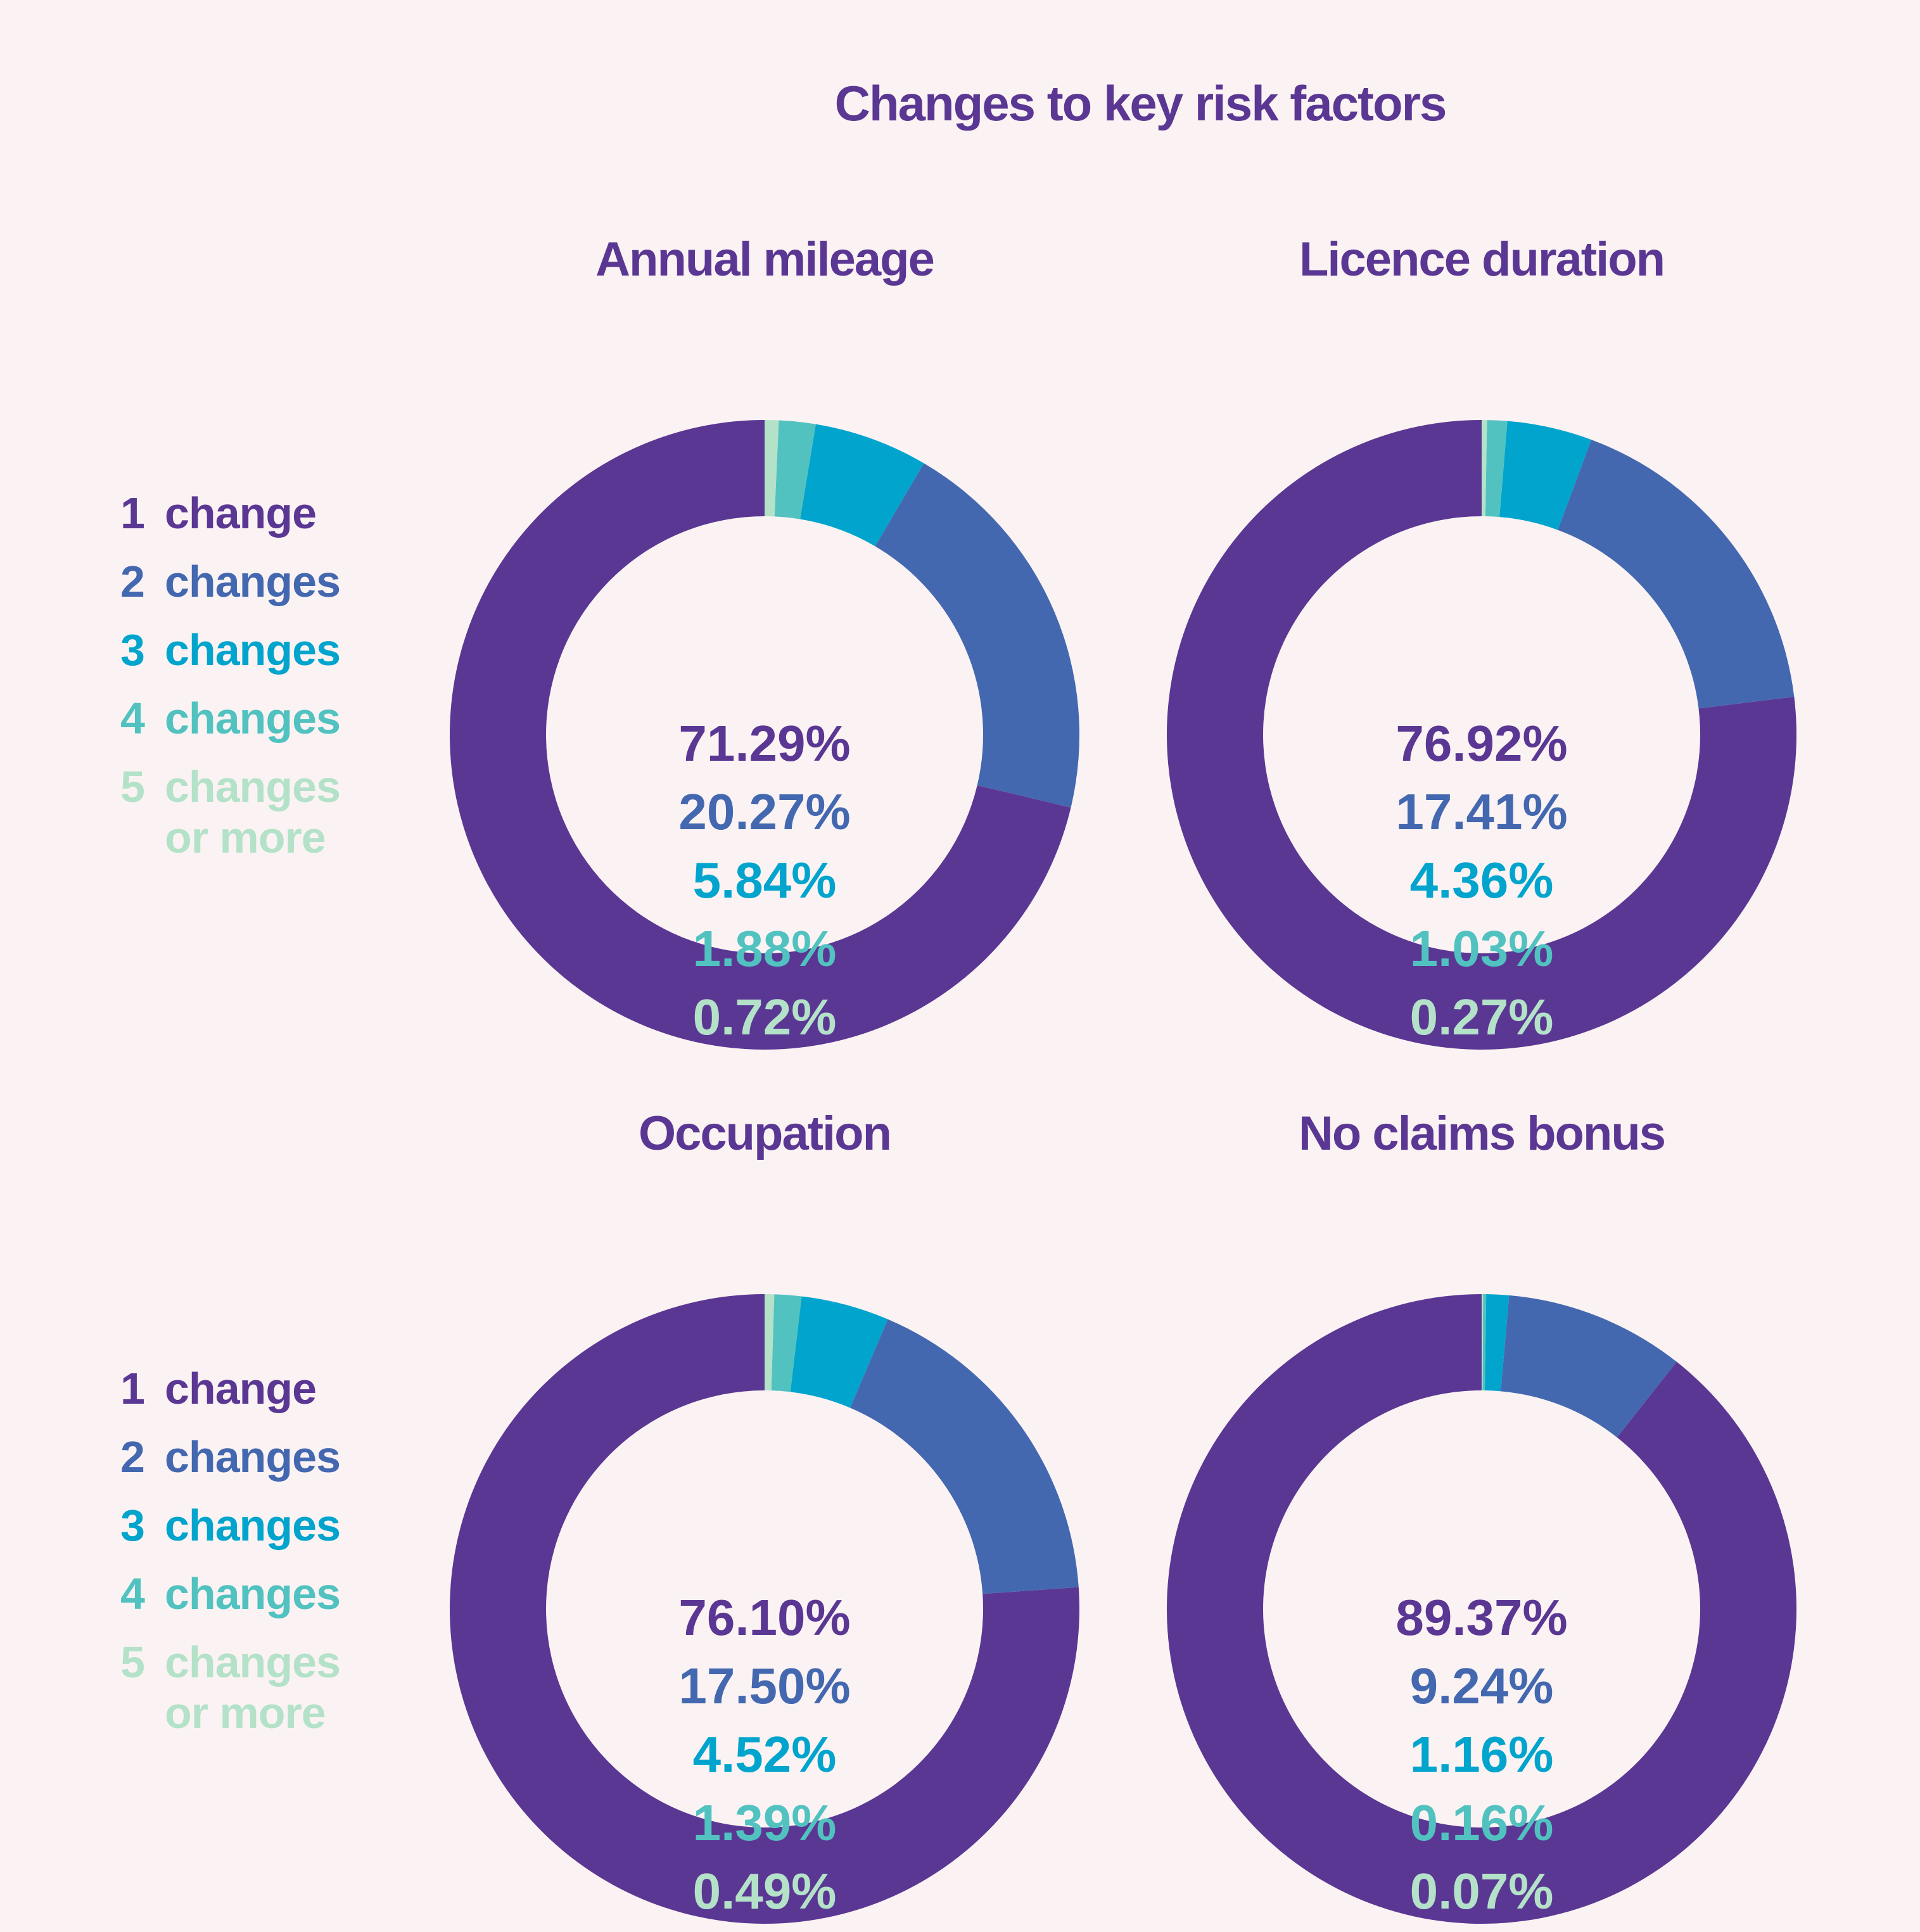  What do you see at coordinates (1481, 743) in the screenshot?
I see `value-label: 76.92%` at bounding box center [1481, 743].